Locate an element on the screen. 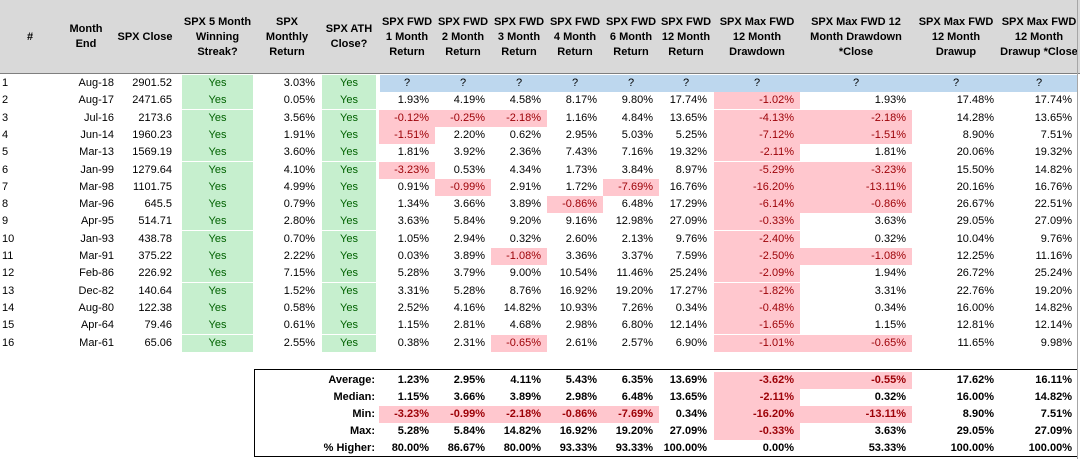 Image resolution: width=1080 pixels, height=459 pixels. cell-fwd-4m: 1.16% is located at coordinates (581, 117).